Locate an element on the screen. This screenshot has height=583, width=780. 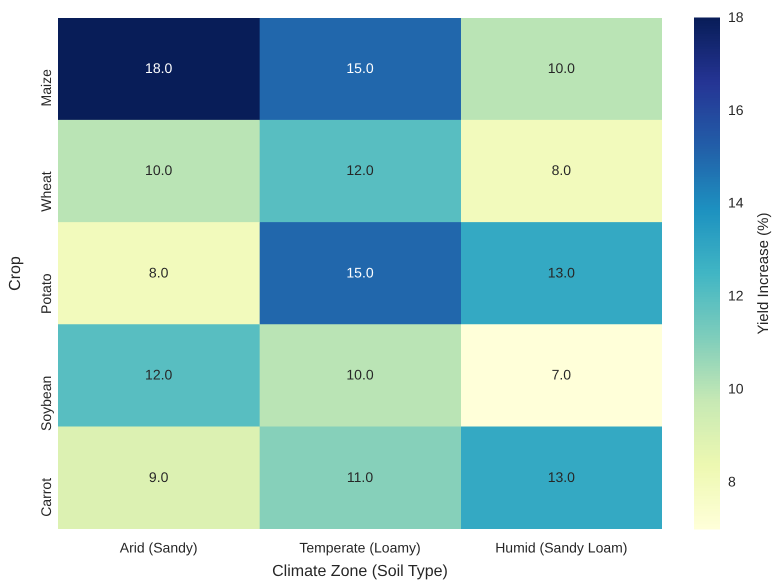
data-label: 9.0 is located at coordinates (158, 476).